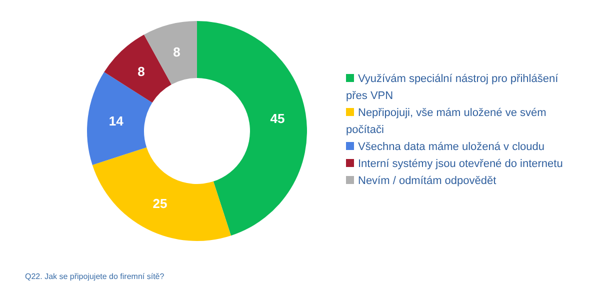  Describe the element at coordinates (160, 204) in the screenshot. I see `data-label: 25` at that location.